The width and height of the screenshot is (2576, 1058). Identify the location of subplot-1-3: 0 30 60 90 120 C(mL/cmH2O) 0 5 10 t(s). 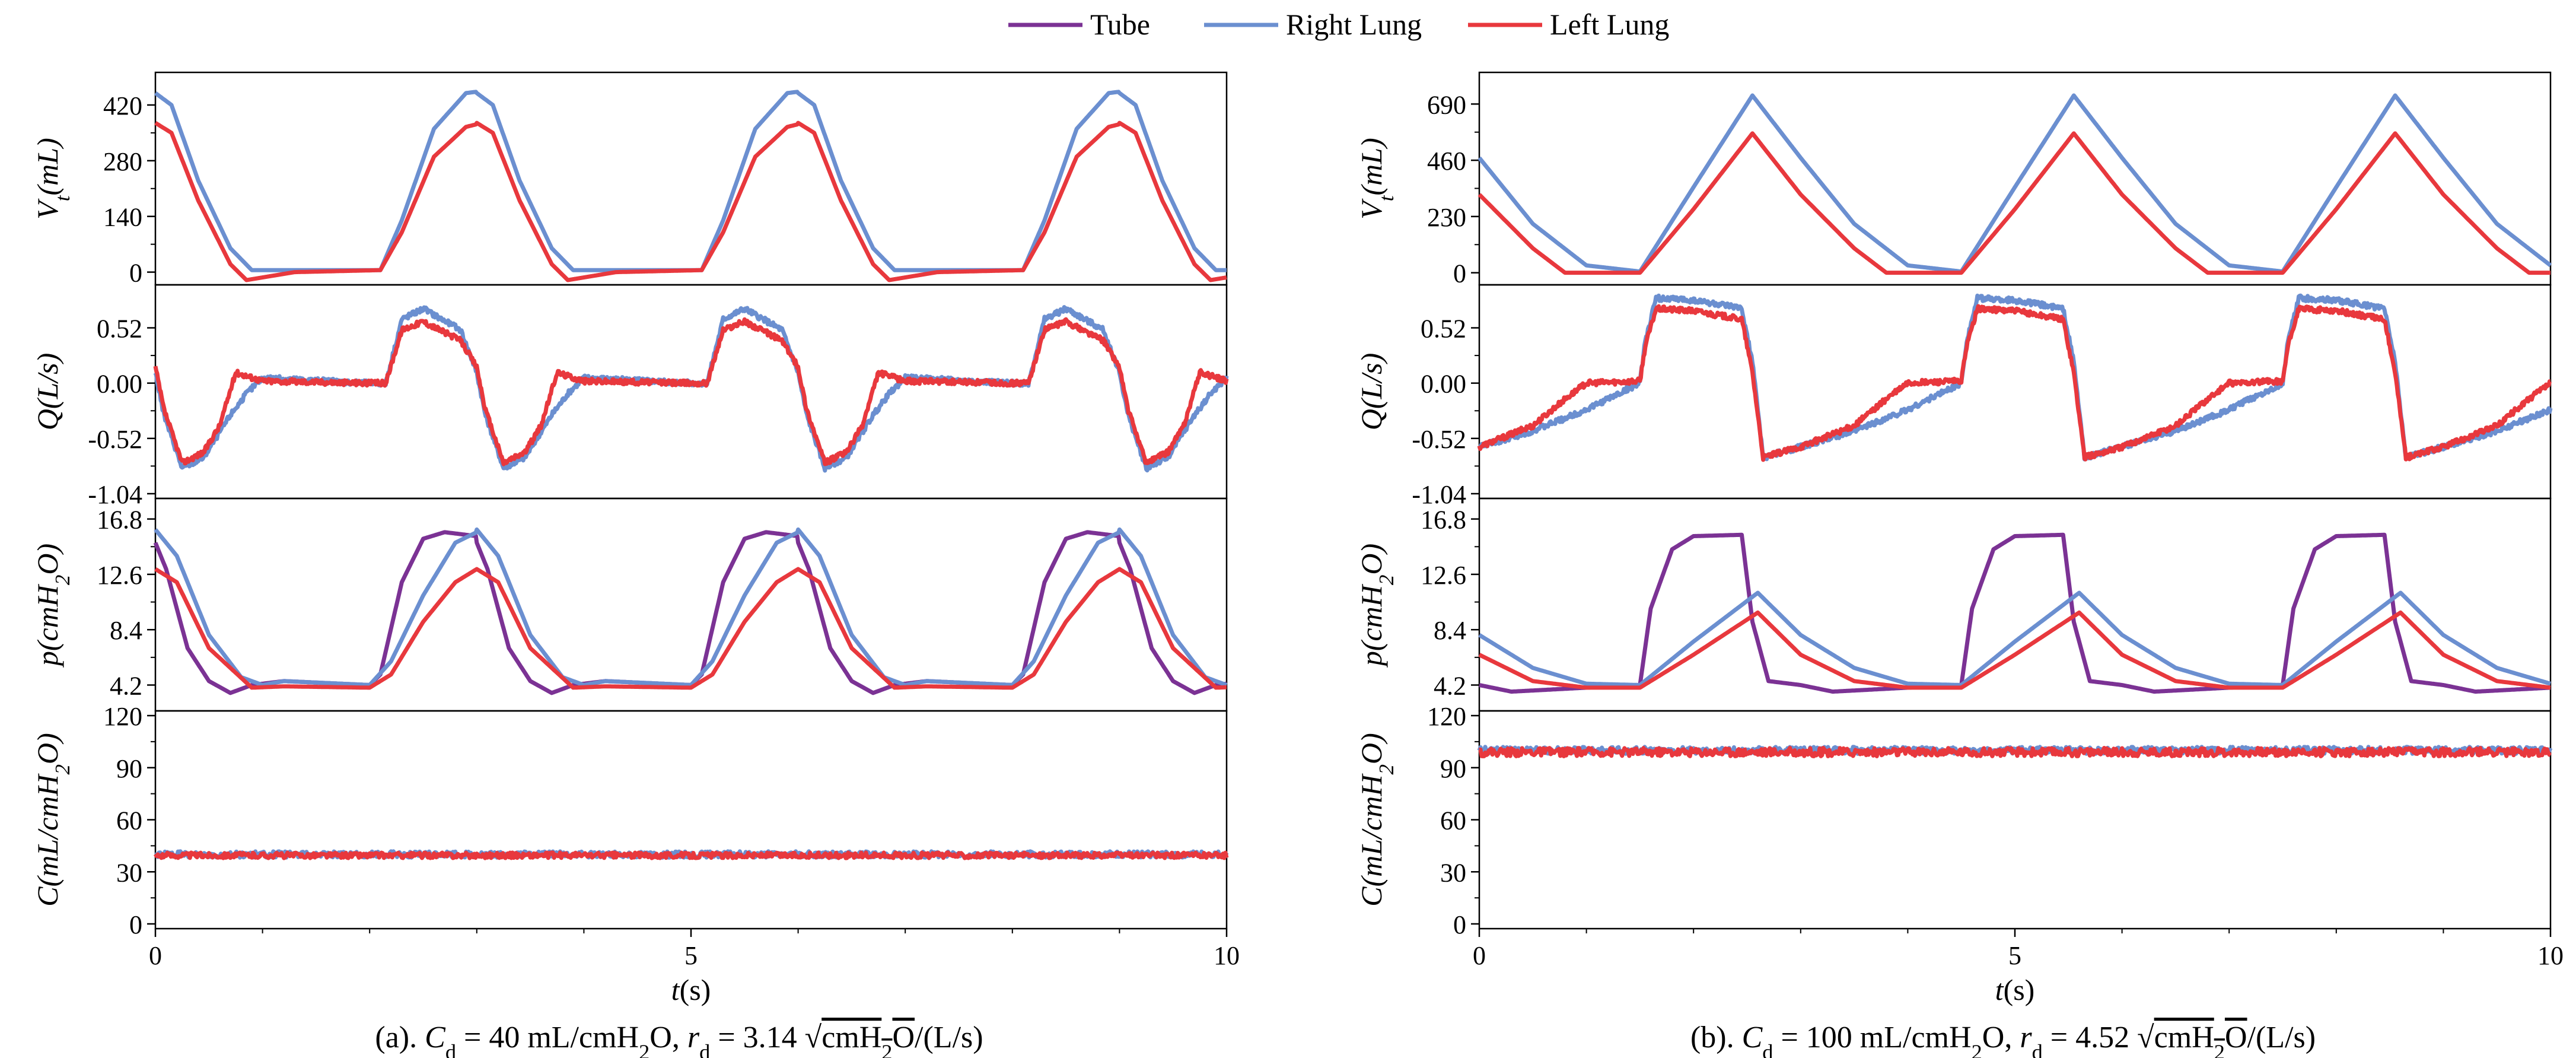
(1959, 854).